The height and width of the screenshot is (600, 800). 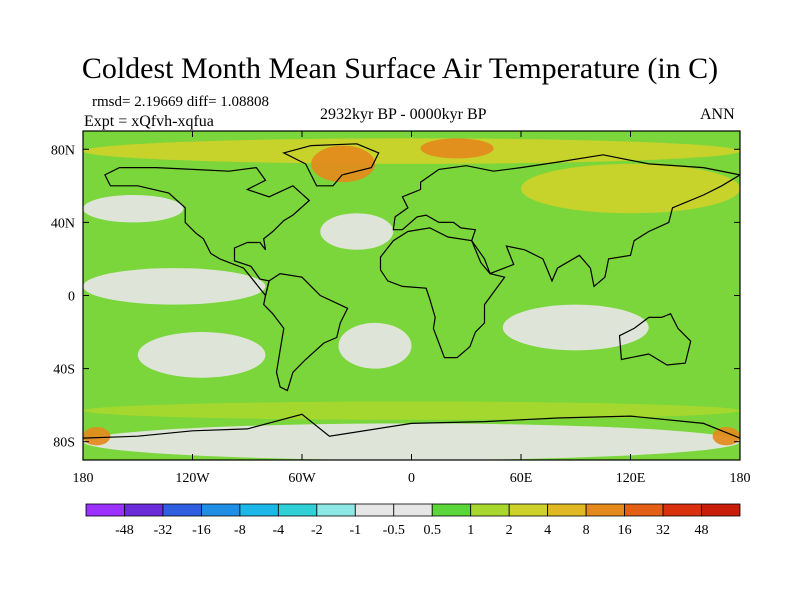 I want to click on x-tick-label: 120E, so click(x=631, y=478).